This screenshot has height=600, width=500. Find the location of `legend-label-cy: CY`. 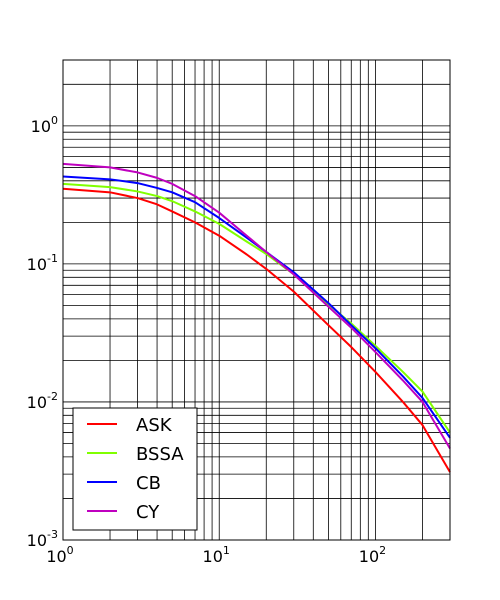

legend-label-cy: CY is located at coordinates (148, 512).